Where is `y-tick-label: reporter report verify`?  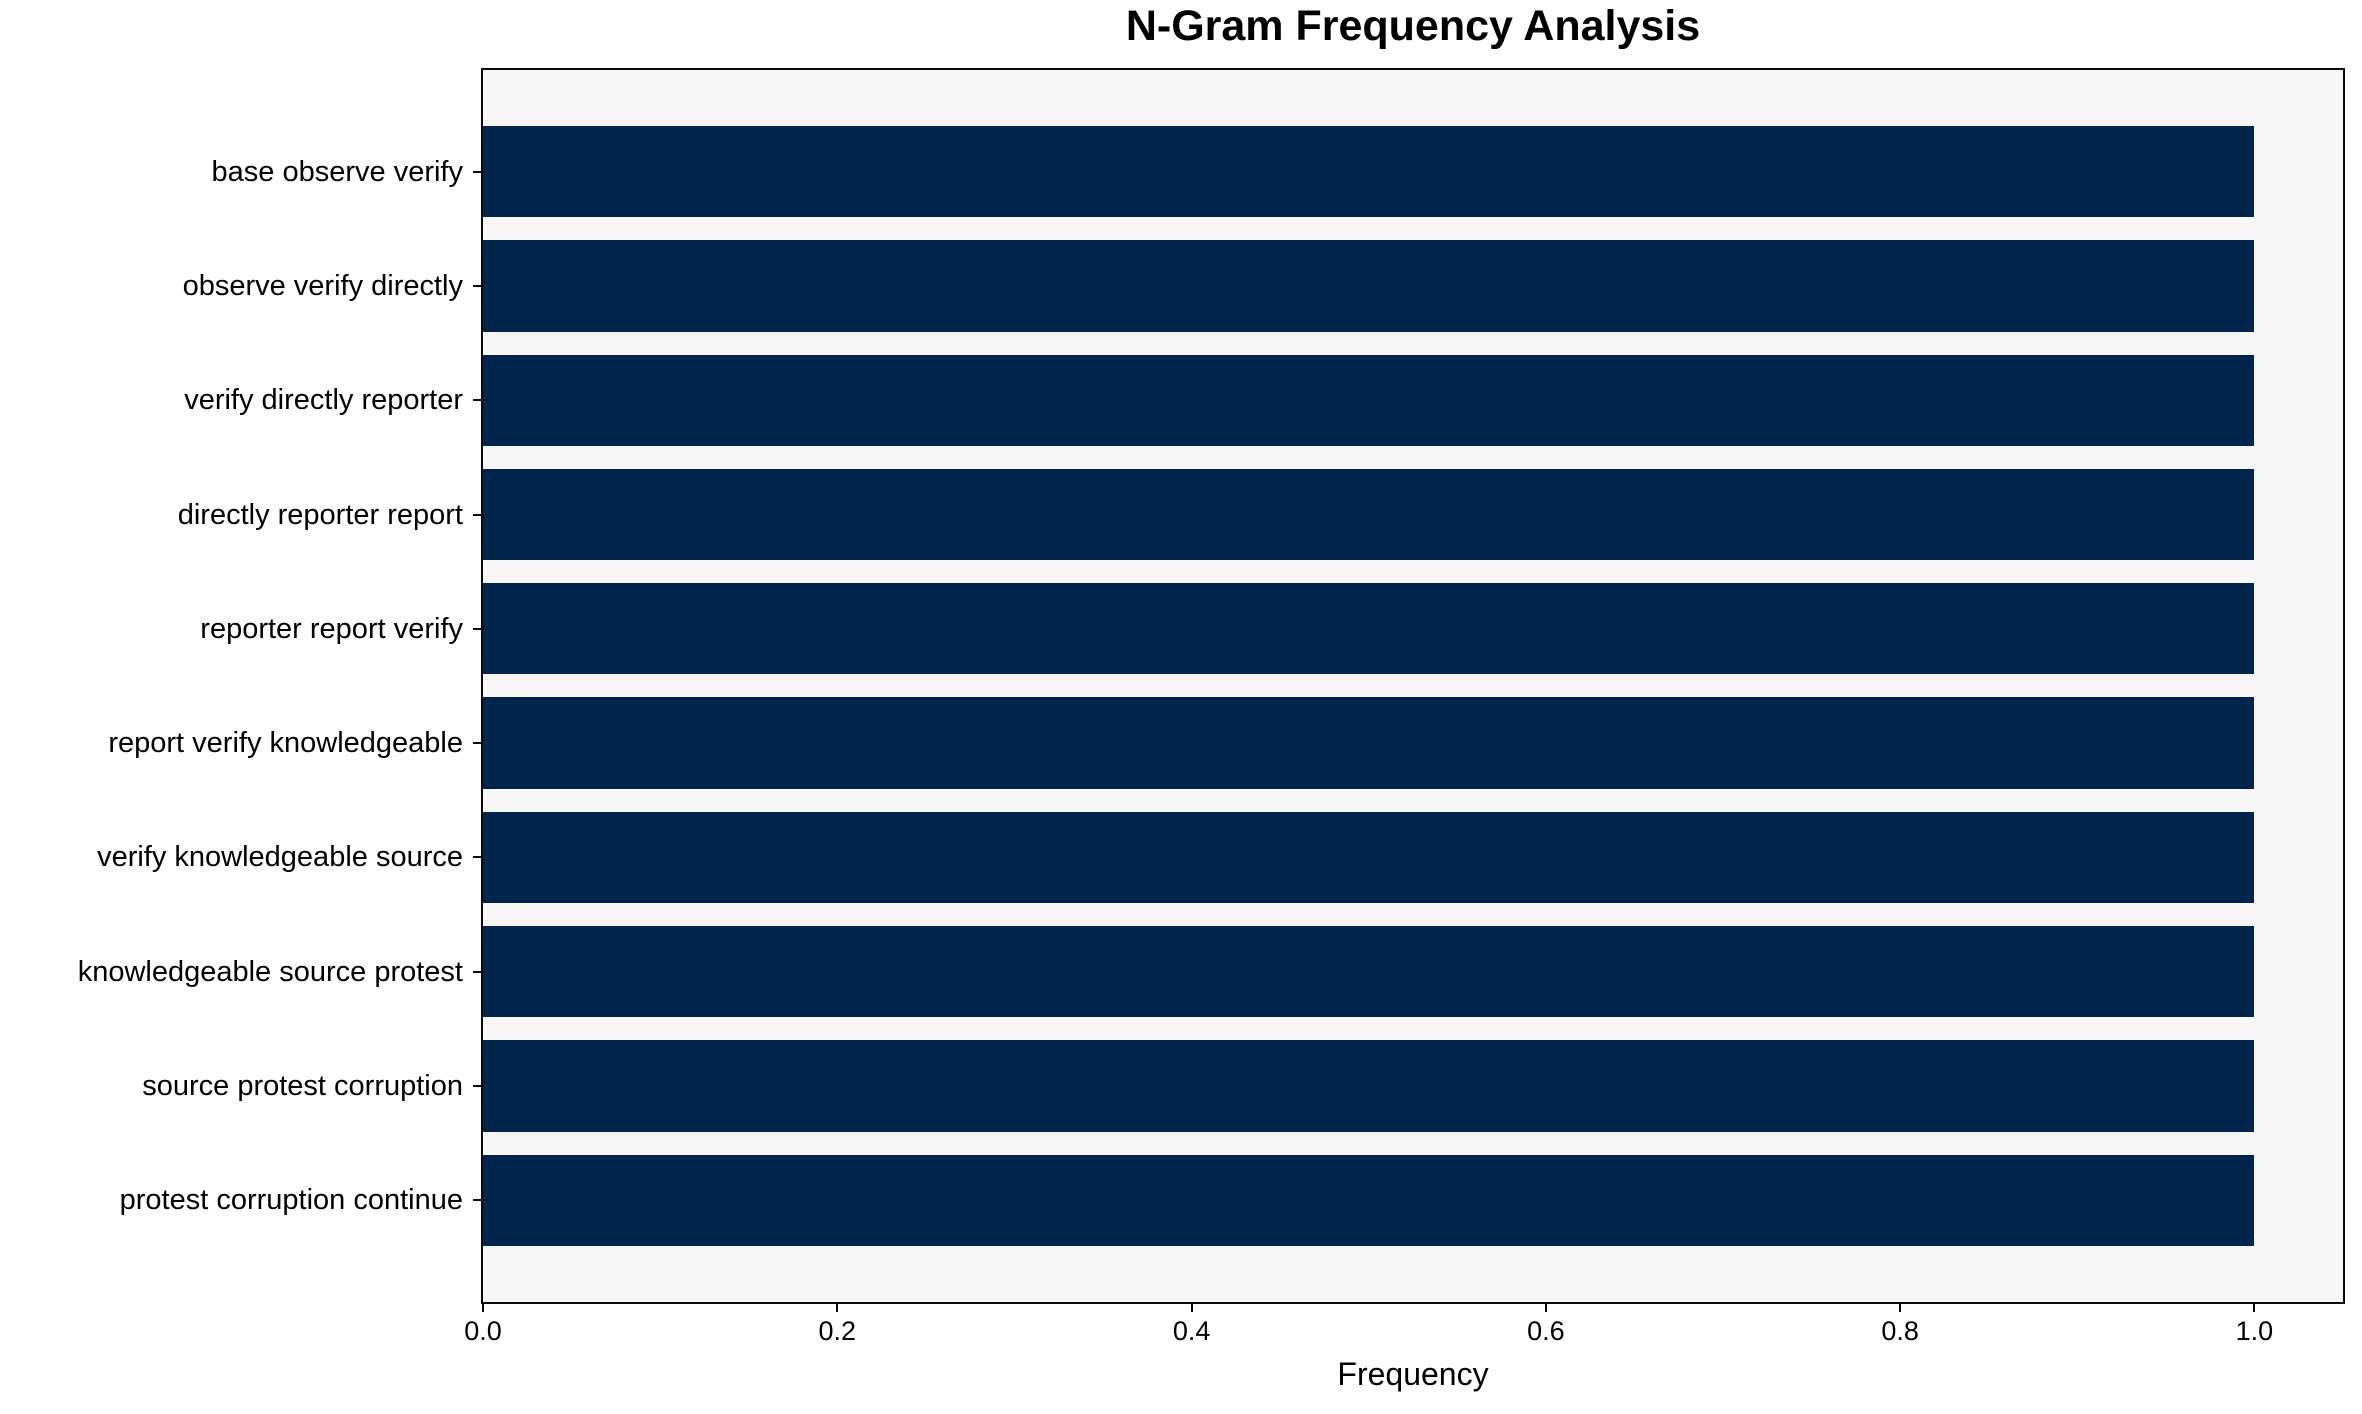
y-tick-label: reporter report verify is located at coordinates (331, 628).